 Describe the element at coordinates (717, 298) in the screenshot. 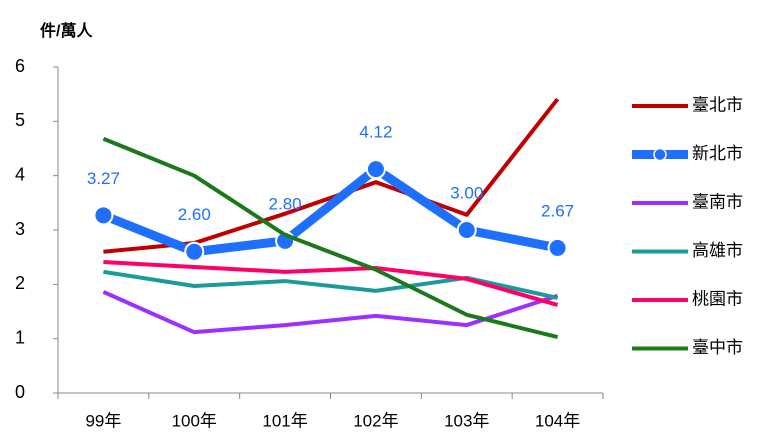

I see `legend-label: 桃園市` at that location.